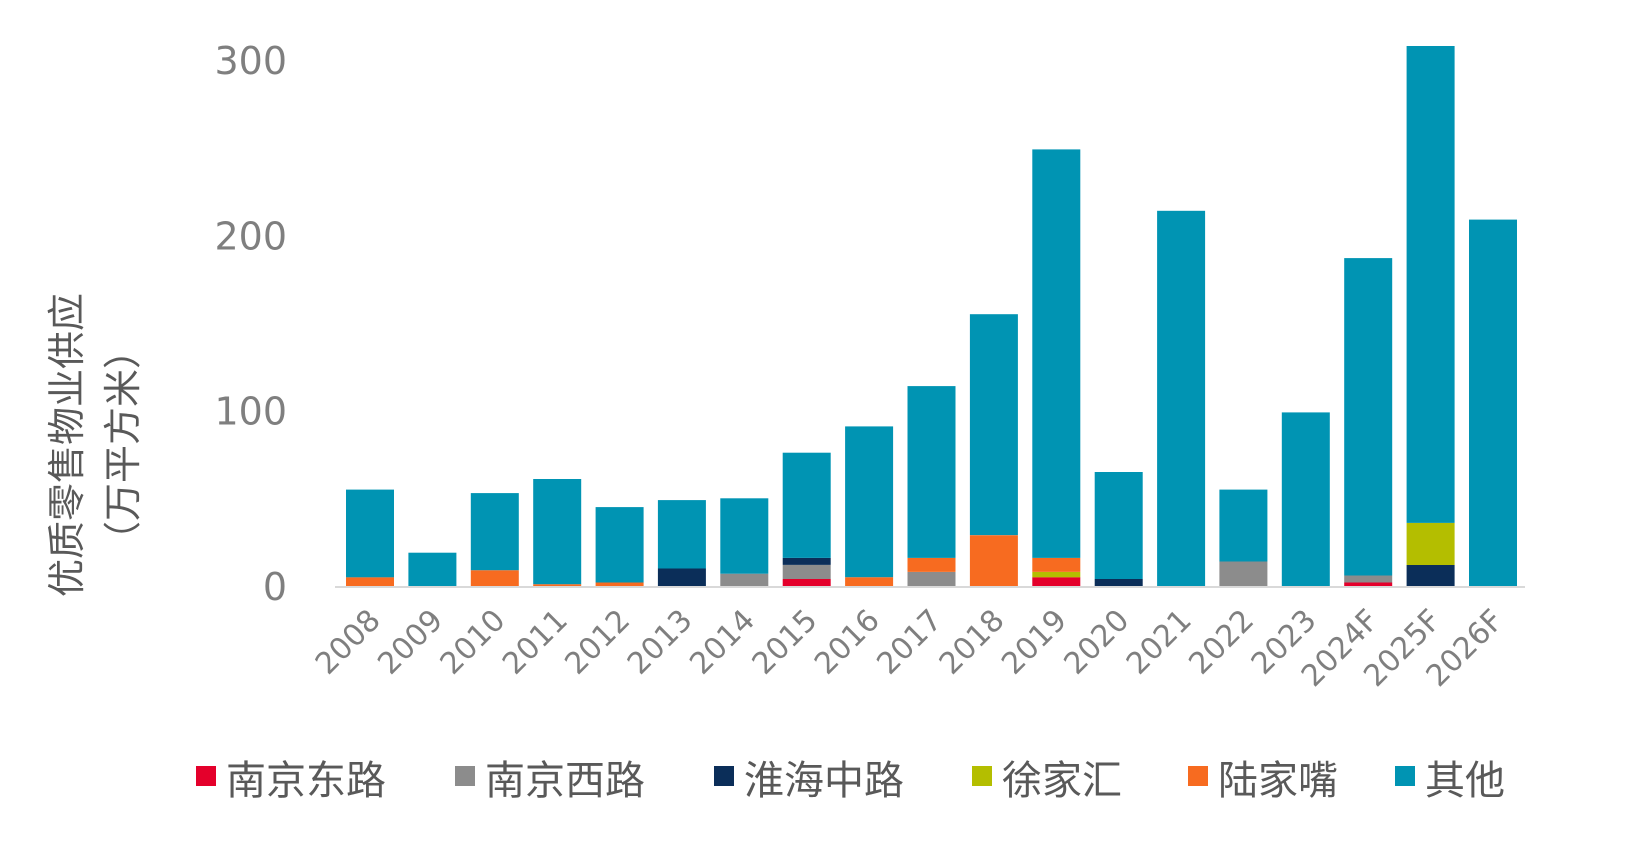 The image size is (1640, 866). I want to click on bar-stack-2017, so click(931, 486).